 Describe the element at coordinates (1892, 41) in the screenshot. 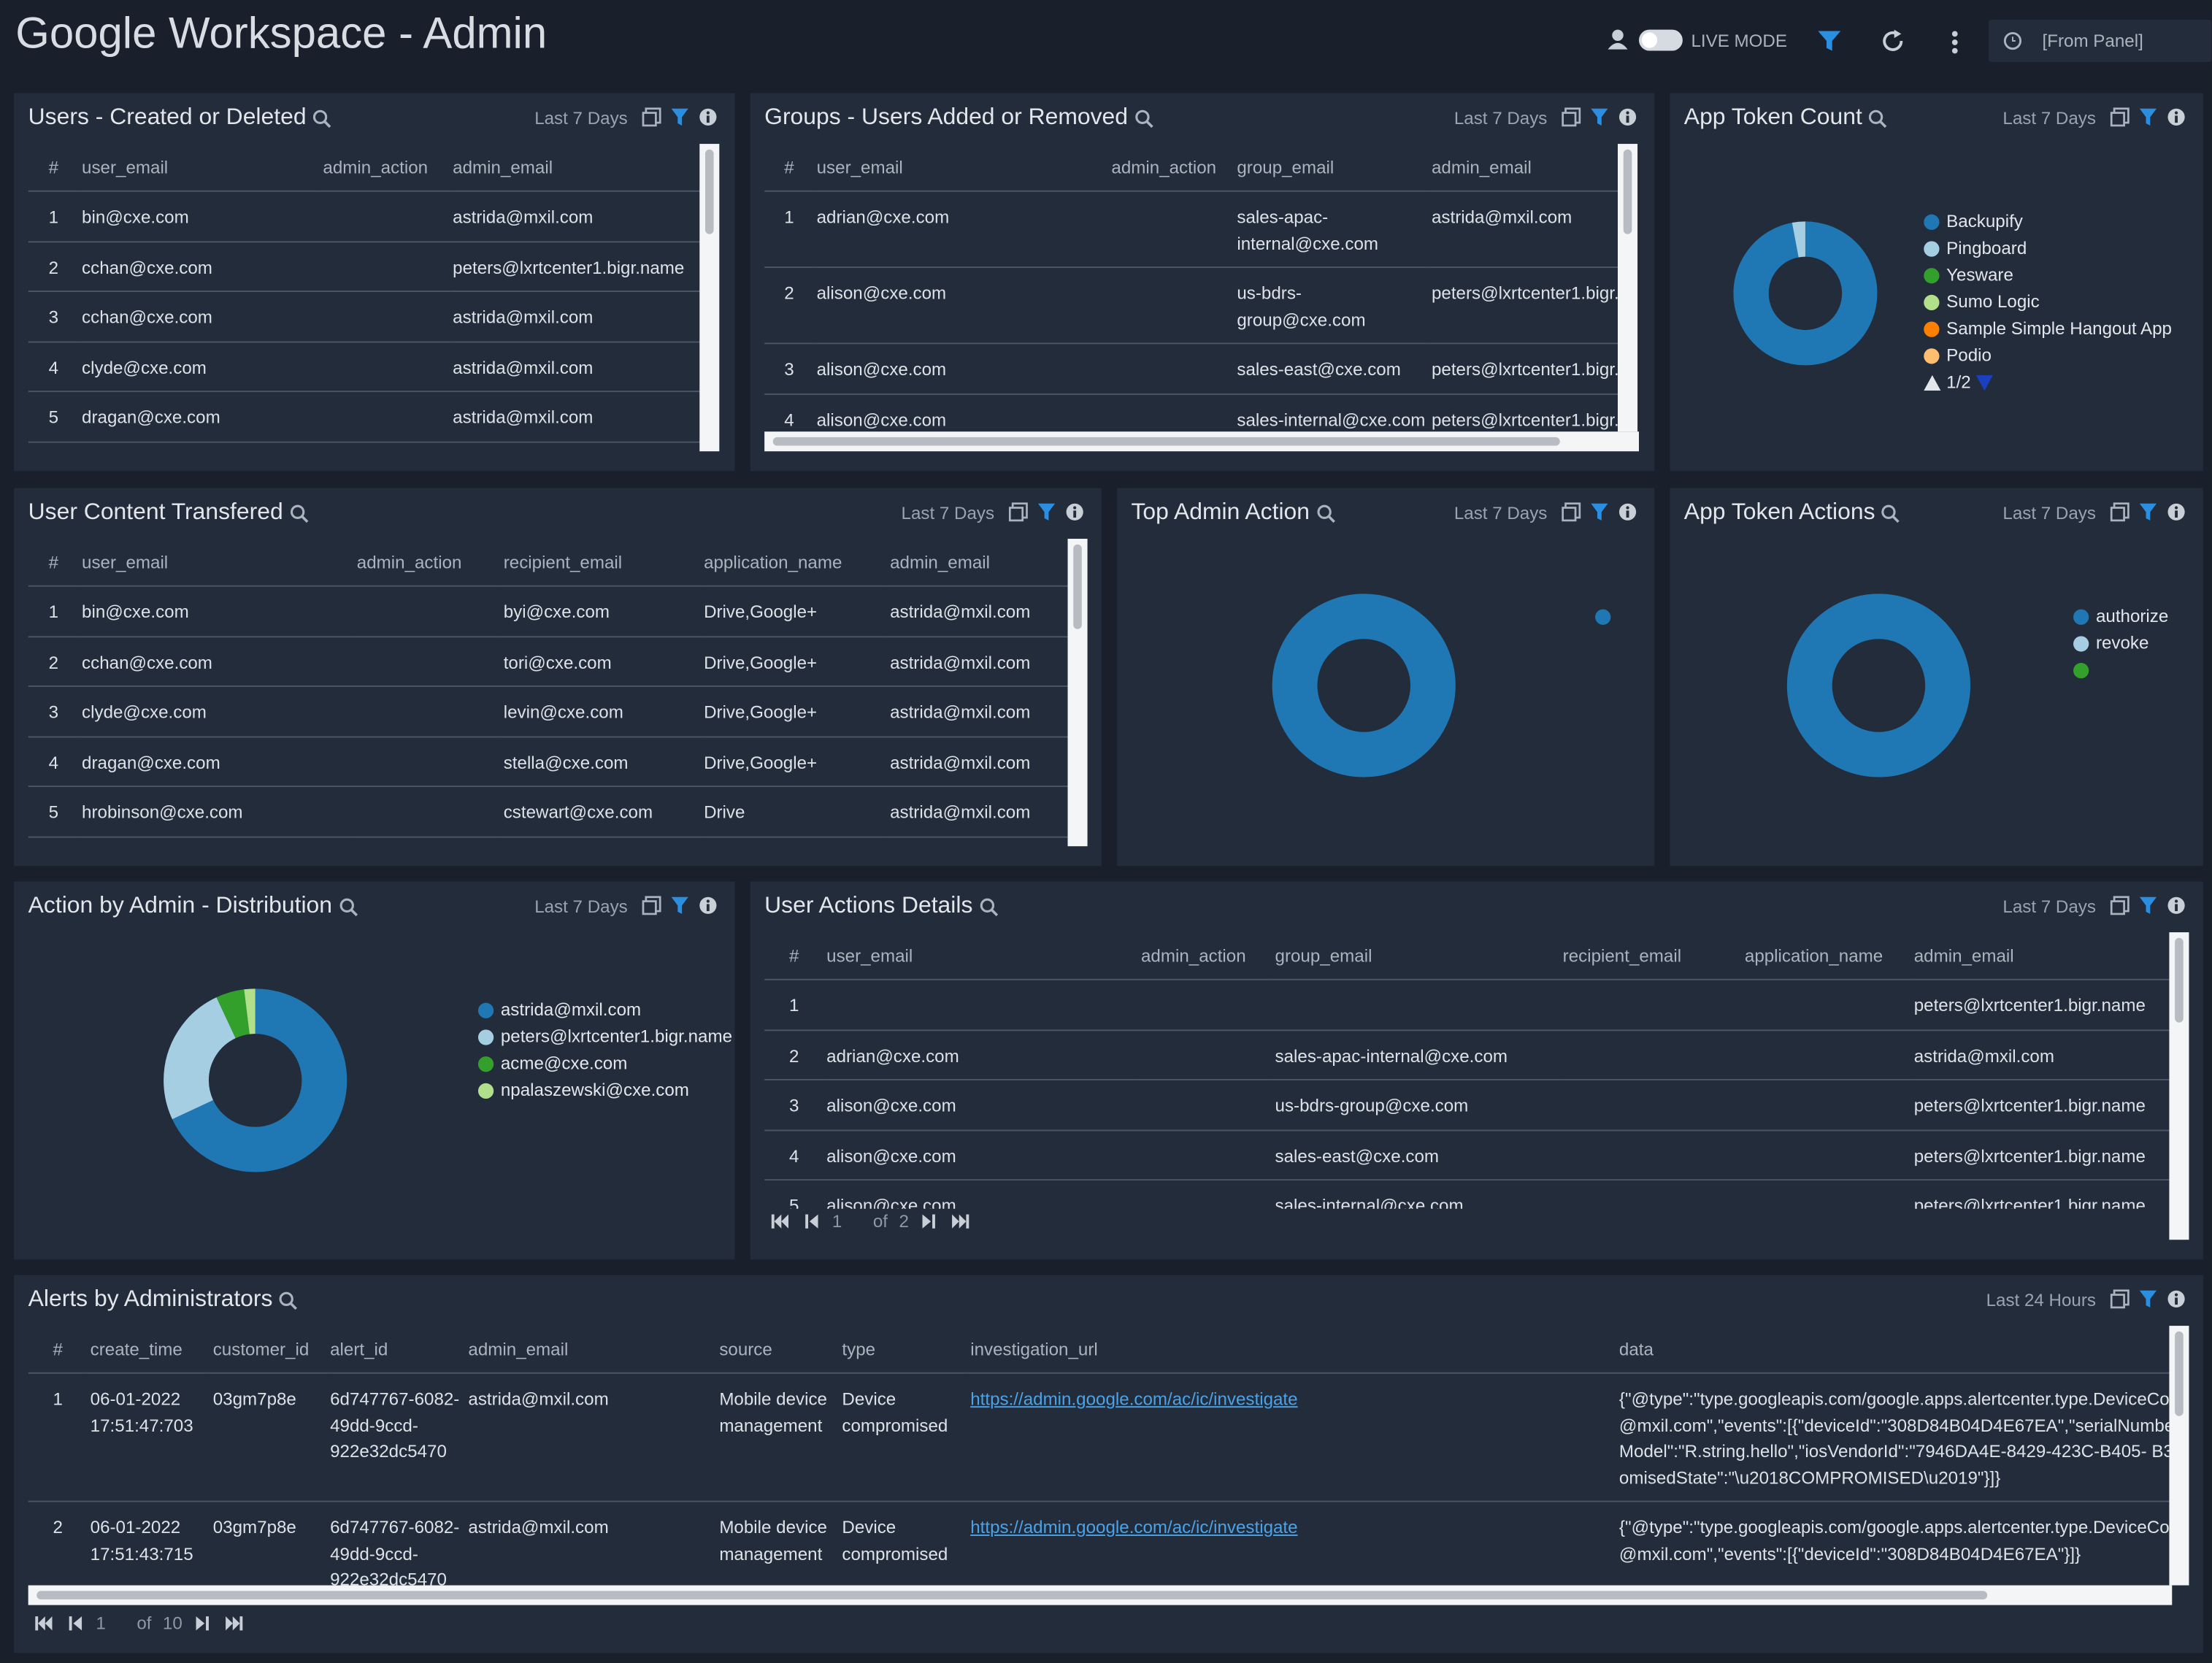

I see `refresh-button` at that location.